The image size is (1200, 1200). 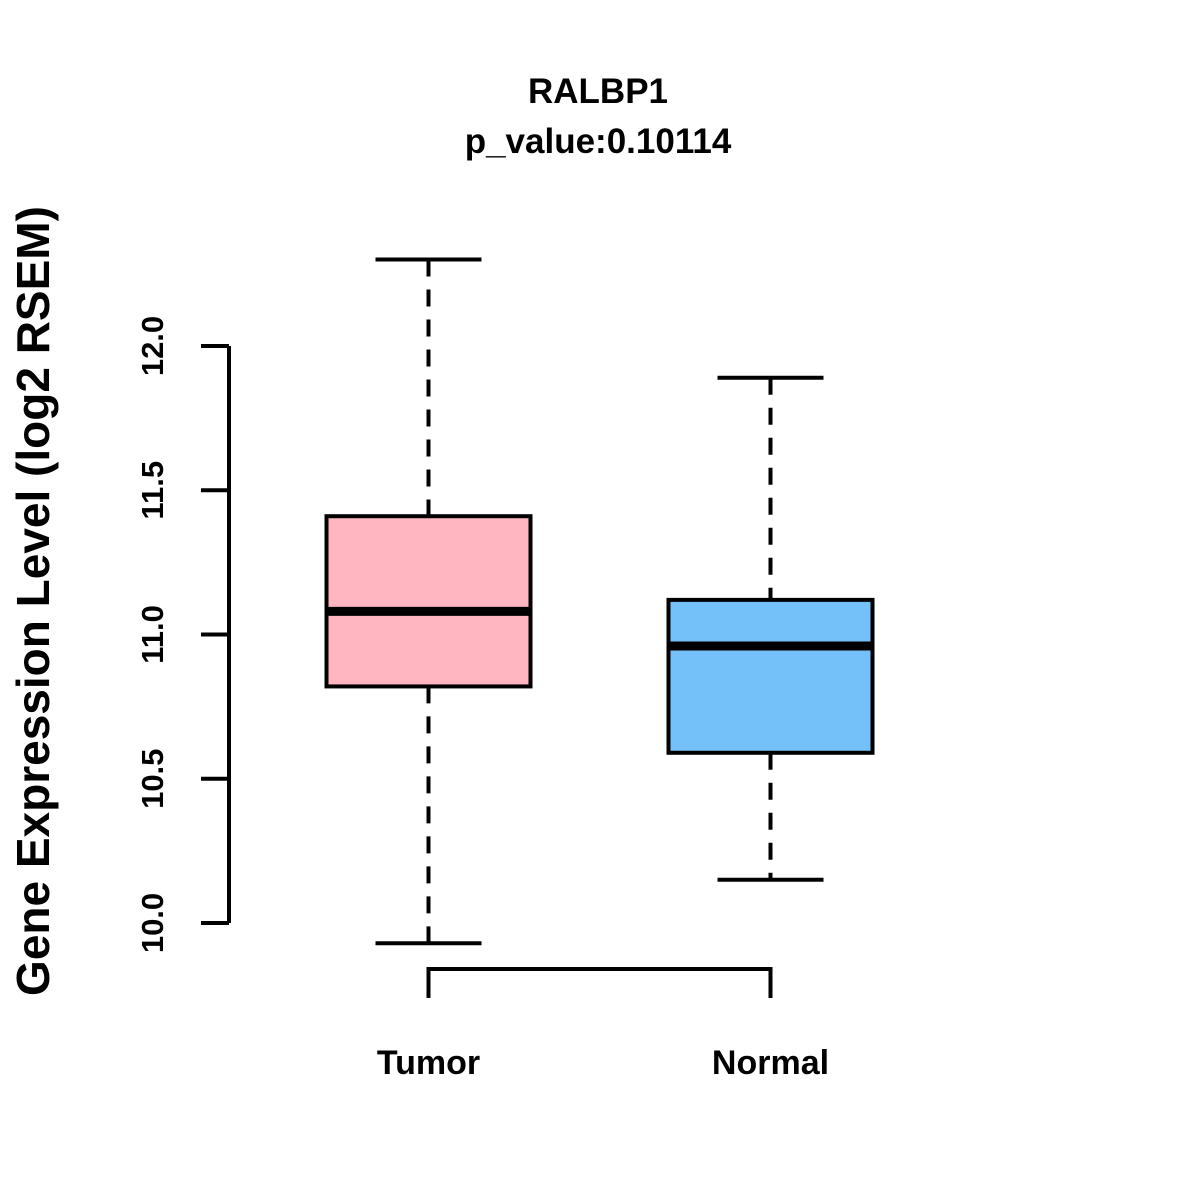 I want to click on y-axis-tick-label: 11.5, so click(x=152, y=490).